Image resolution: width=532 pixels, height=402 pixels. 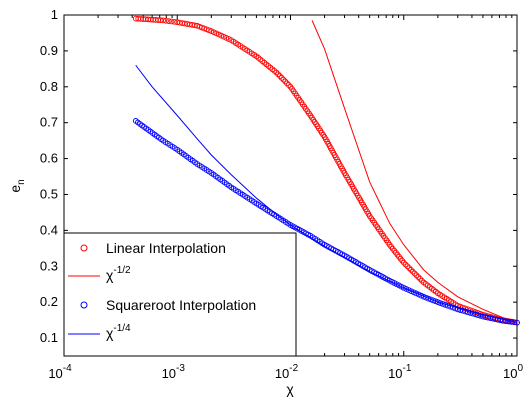 I want to click on x-tick-label: 10⁻¹, so click(x=400, y=372).